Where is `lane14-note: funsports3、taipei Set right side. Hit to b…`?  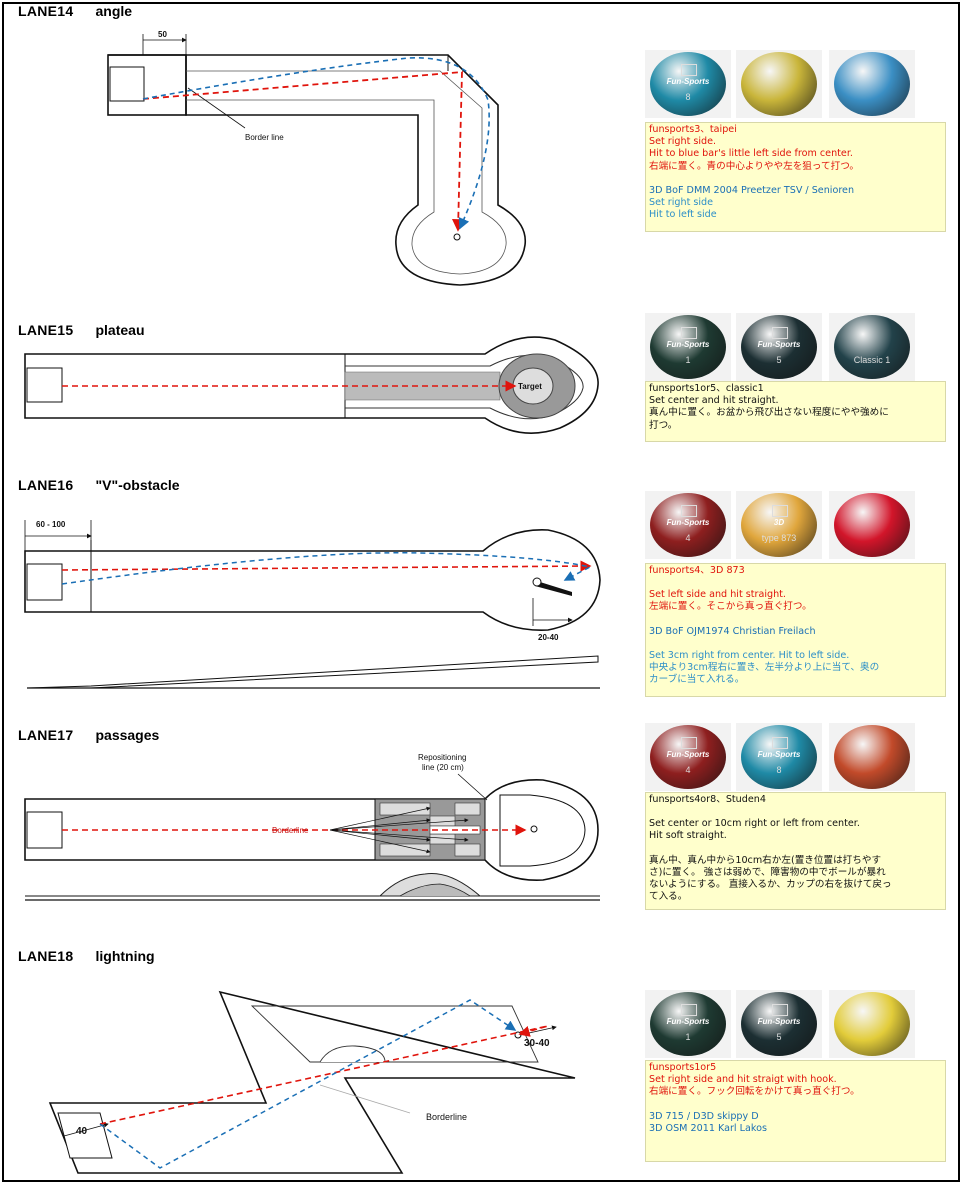
lane14-note: funsports3、taipei Set right side. Hit to b… is located at coordinates (795, 177).